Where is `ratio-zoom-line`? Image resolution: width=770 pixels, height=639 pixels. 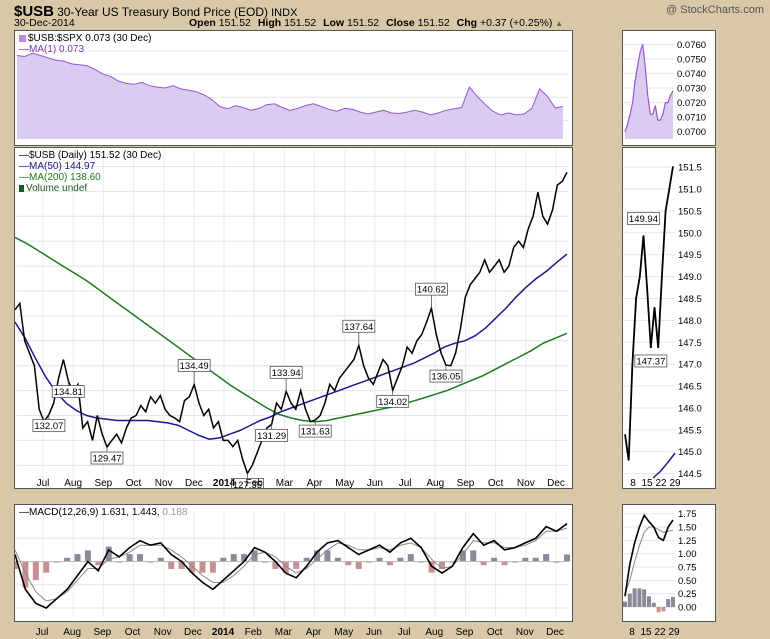
ratio-zoom-line is located at coordinates (649, 88).